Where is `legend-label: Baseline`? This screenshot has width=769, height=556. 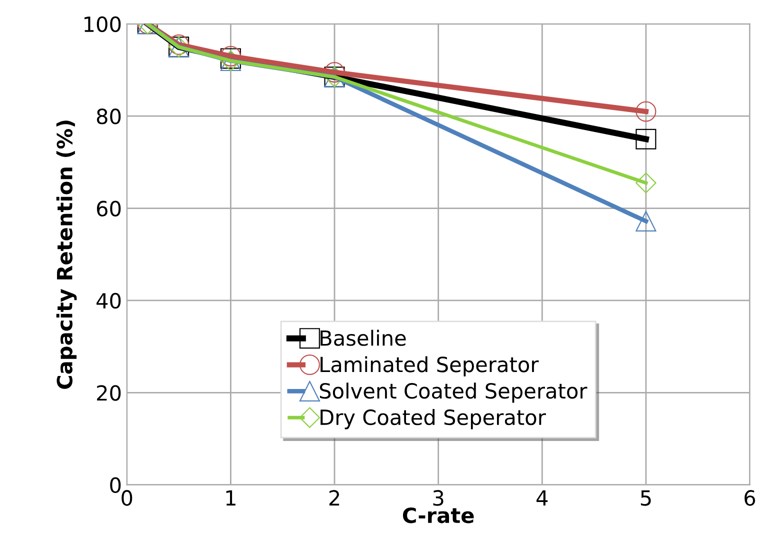
legend-label: Baseline is located at coordinates (363, 338).